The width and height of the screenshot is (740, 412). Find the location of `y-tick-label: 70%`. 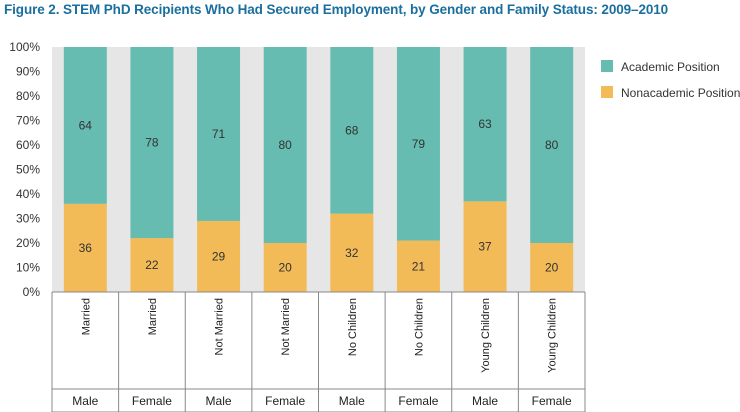

y-tick-label: 70% is located at coordinates (28, 121).